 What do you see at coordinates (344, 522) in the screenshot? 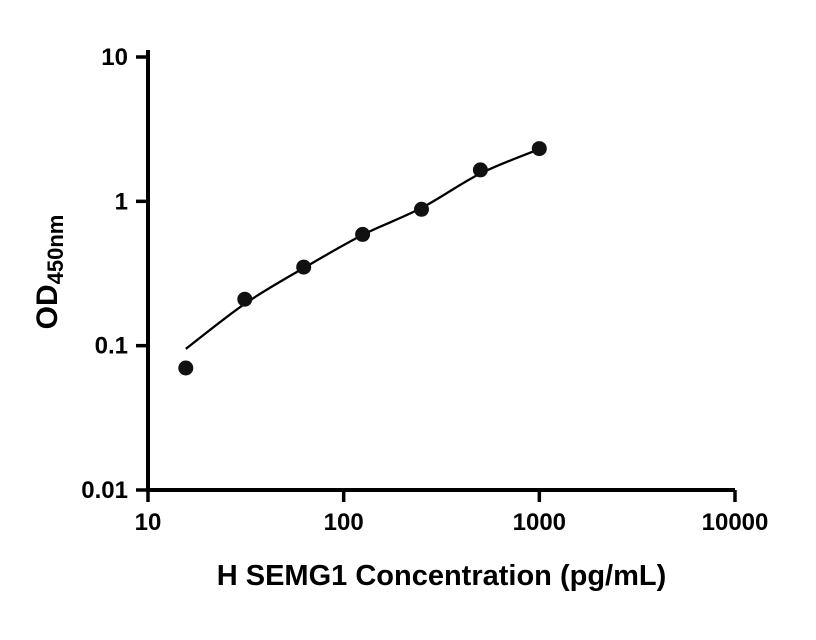
I see `x-axis-tick-label: 100` at bounding box center [344, 522].